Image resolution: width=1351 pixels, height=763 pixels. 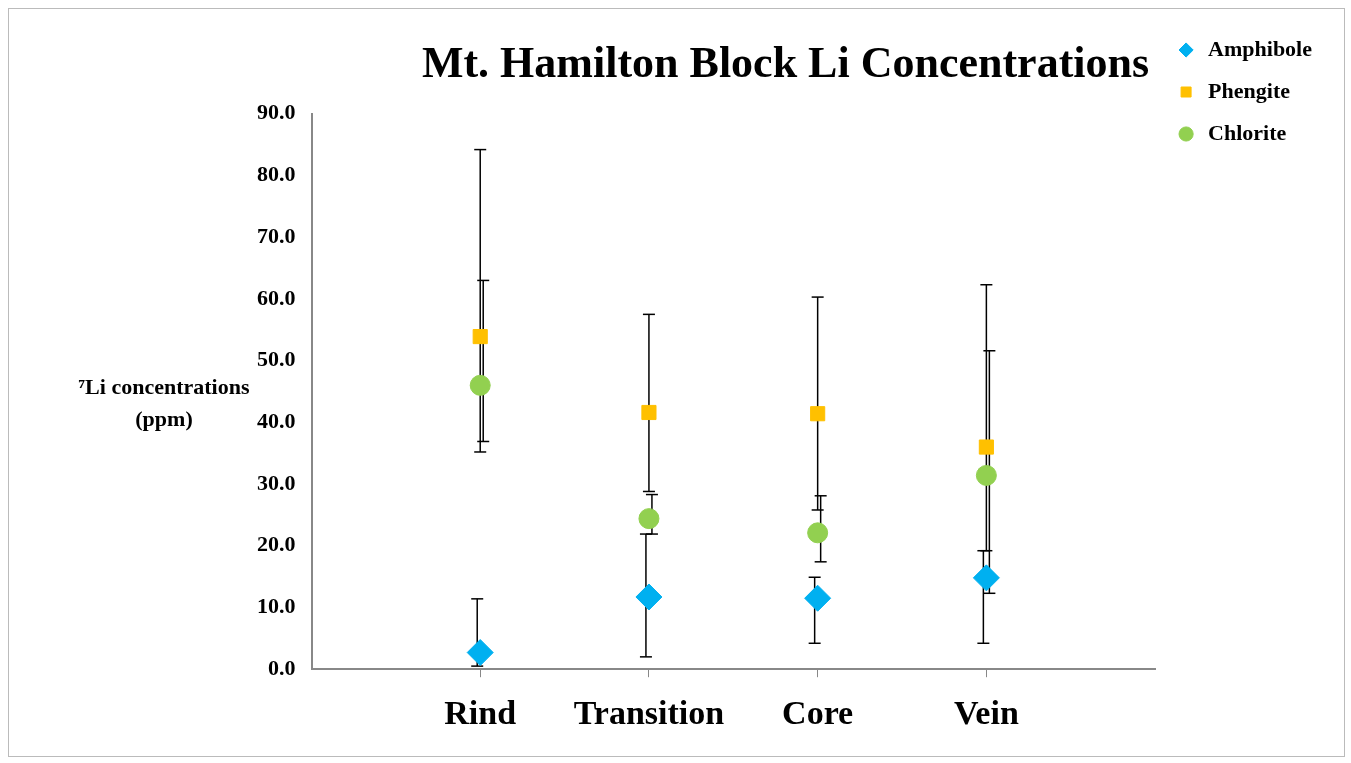 I want to click on y-tick-label: 20.0, so click(x=276, y=544).